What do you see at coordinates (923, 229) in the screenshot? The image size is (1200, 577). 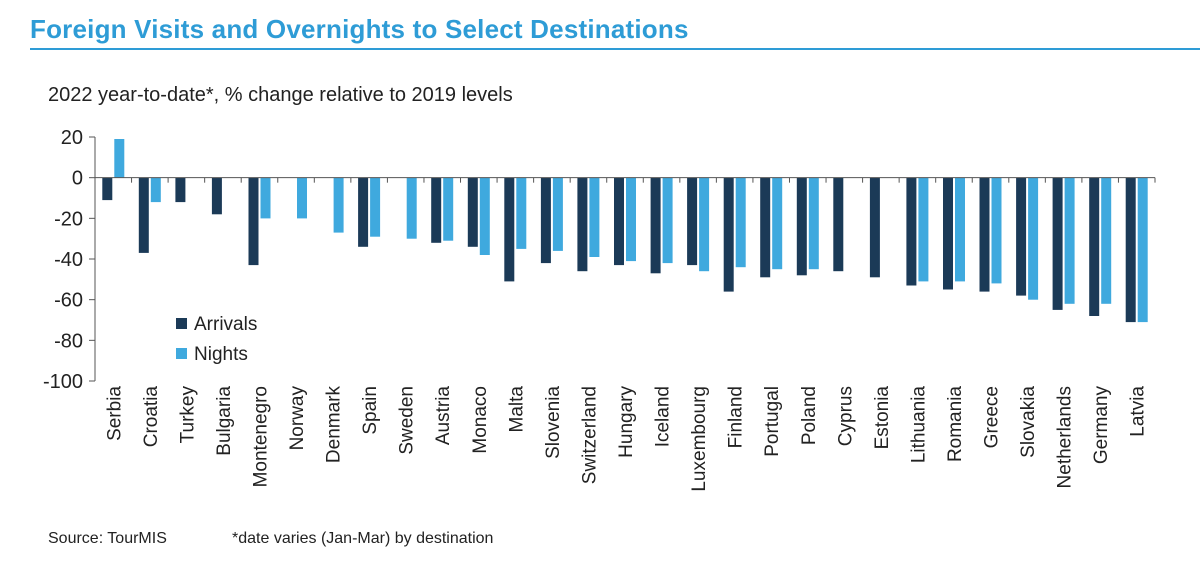 I see `bar-nights-lithuania` at bounding box center [923, 229].